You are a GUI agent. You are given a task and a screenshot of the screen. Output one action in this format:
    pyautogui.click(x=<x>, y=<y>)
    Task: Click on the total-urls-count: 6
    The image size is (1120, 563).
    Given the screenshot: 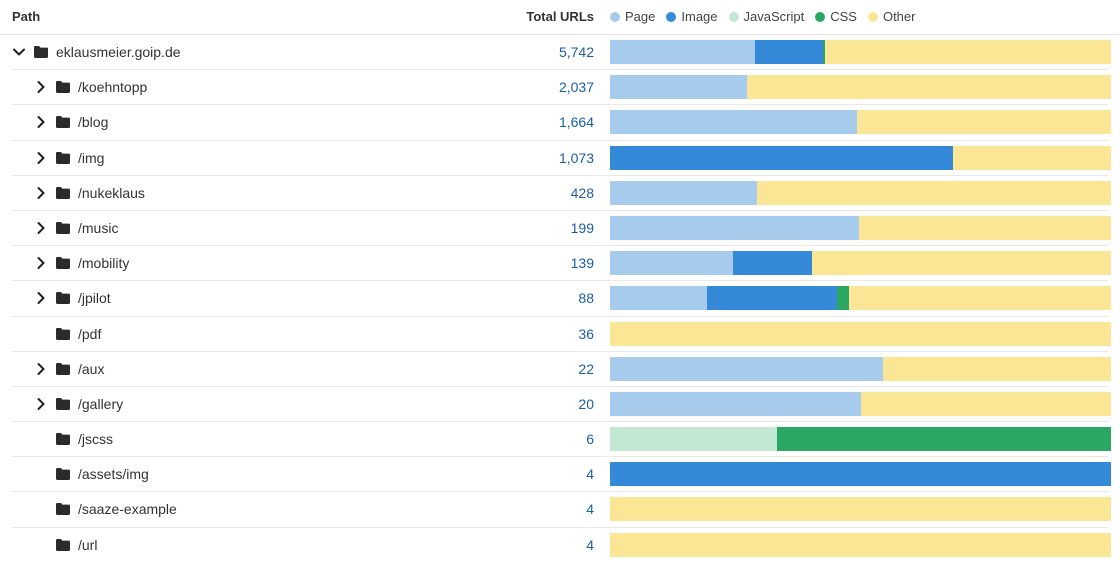 What is the action you would take?
    pyautogui.click(x=590, y=439)
    